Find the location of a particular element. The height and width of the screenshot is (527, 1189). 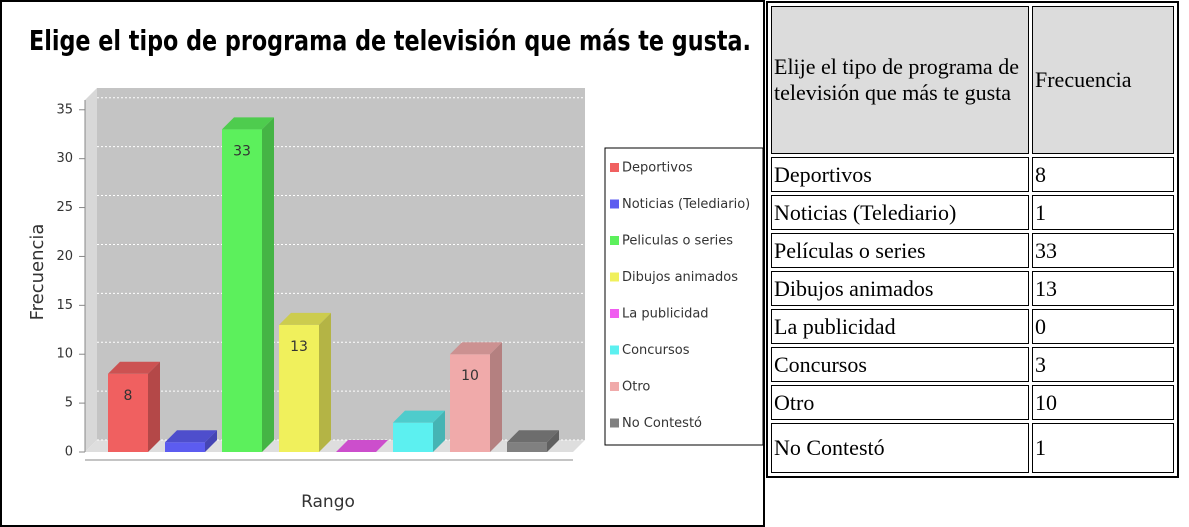

legend-label: Noticias (Telediario) is located at coordinates (686, 204).